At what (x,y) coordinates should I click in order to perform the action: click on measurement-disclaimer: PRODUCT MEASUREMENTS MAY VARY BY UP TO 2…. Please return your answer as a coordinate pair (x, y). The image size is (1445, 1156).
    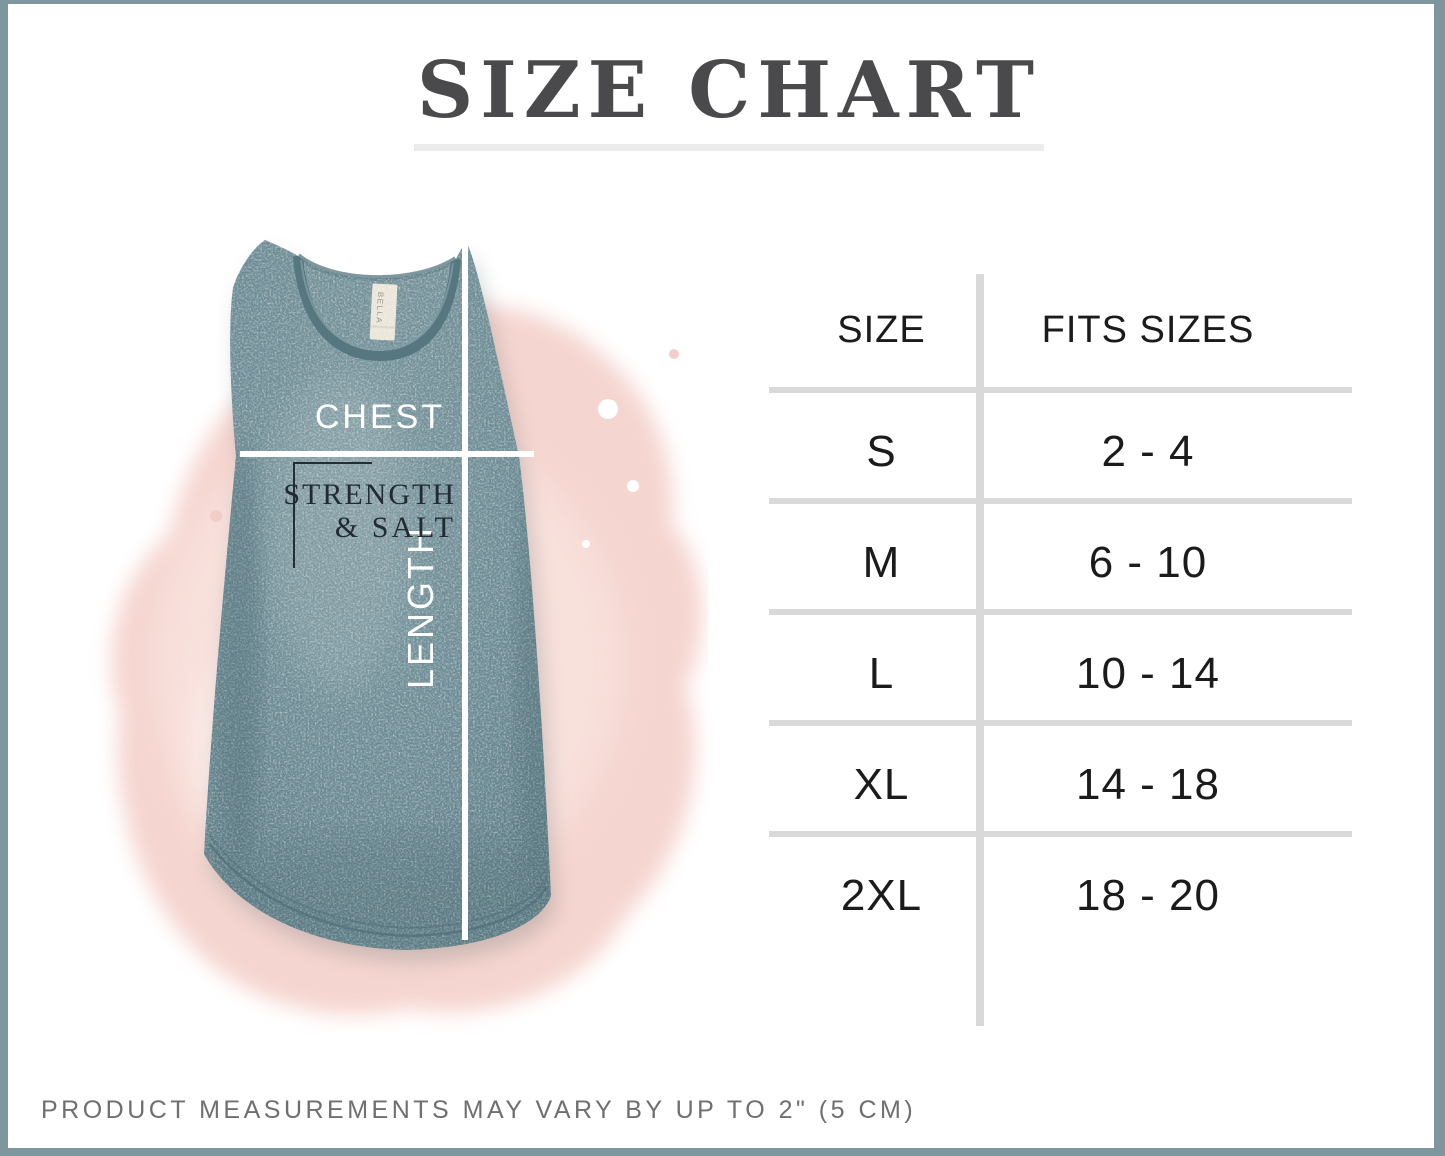
    Looking at the image, I should click on (479, 1110).